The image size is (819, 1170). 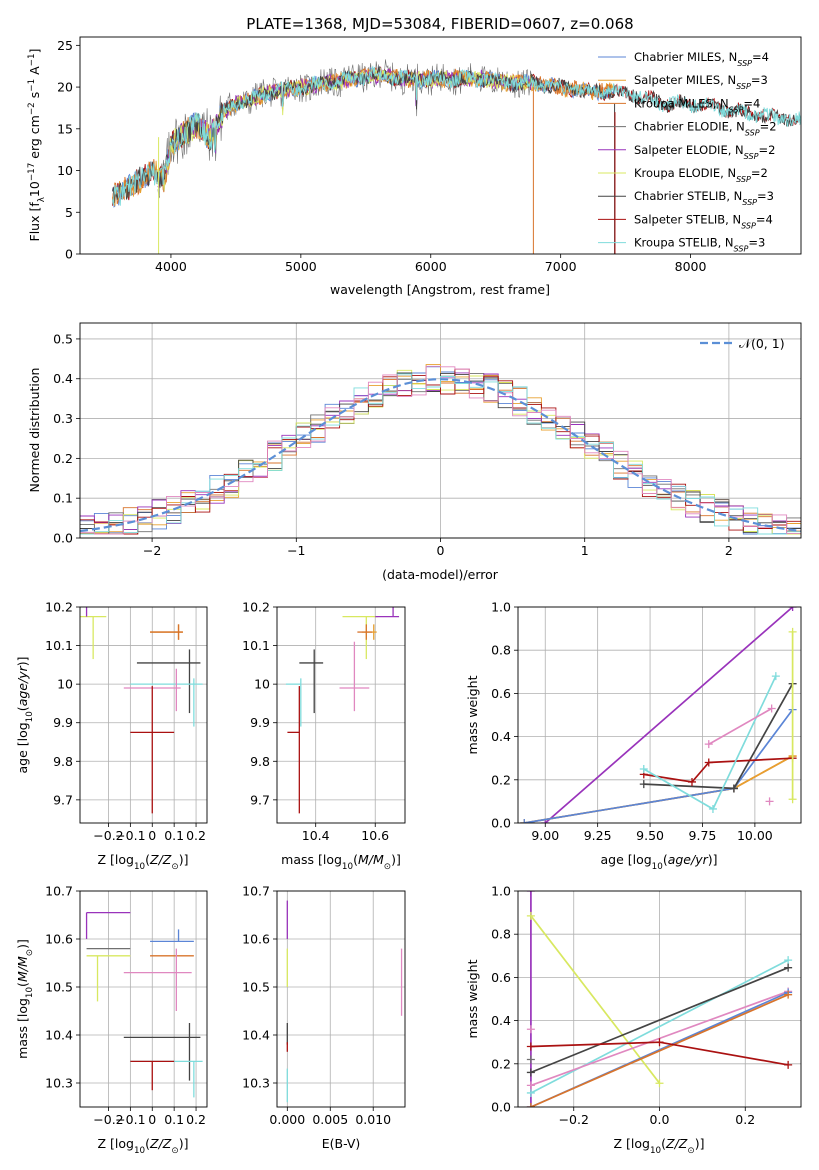 I want to click on xtick-label: 9.50, so click(x=650, y=835).